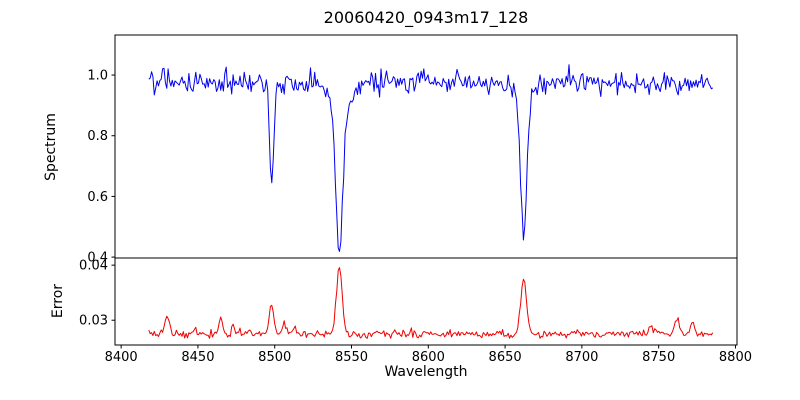  I want to click on error-line, so click(431, 303).